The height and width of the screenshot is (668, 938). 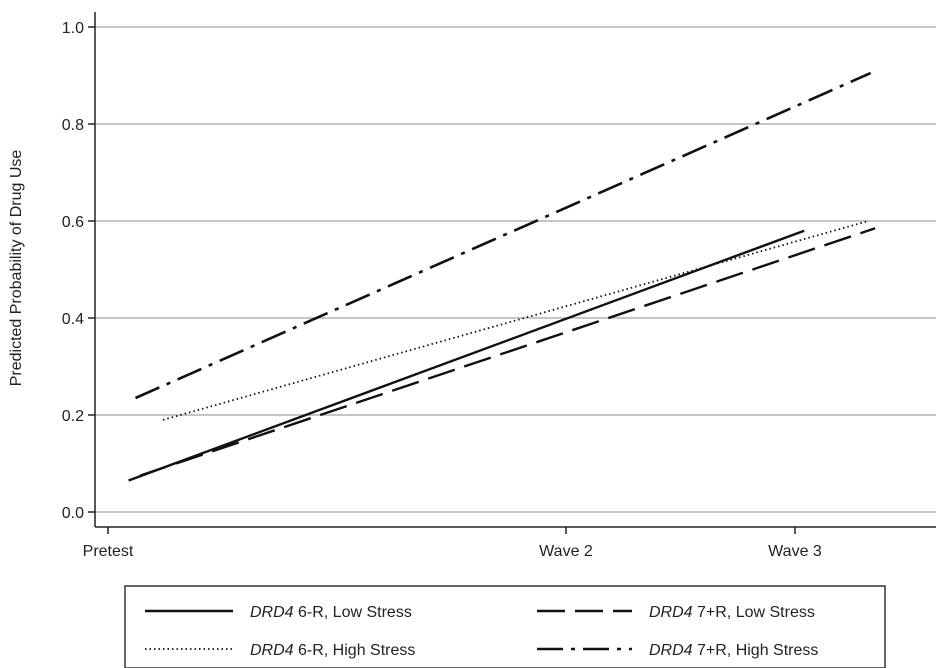 I want to click on legend-label: DRD4 7+R, Low Stress, so click(x=732, y=612).